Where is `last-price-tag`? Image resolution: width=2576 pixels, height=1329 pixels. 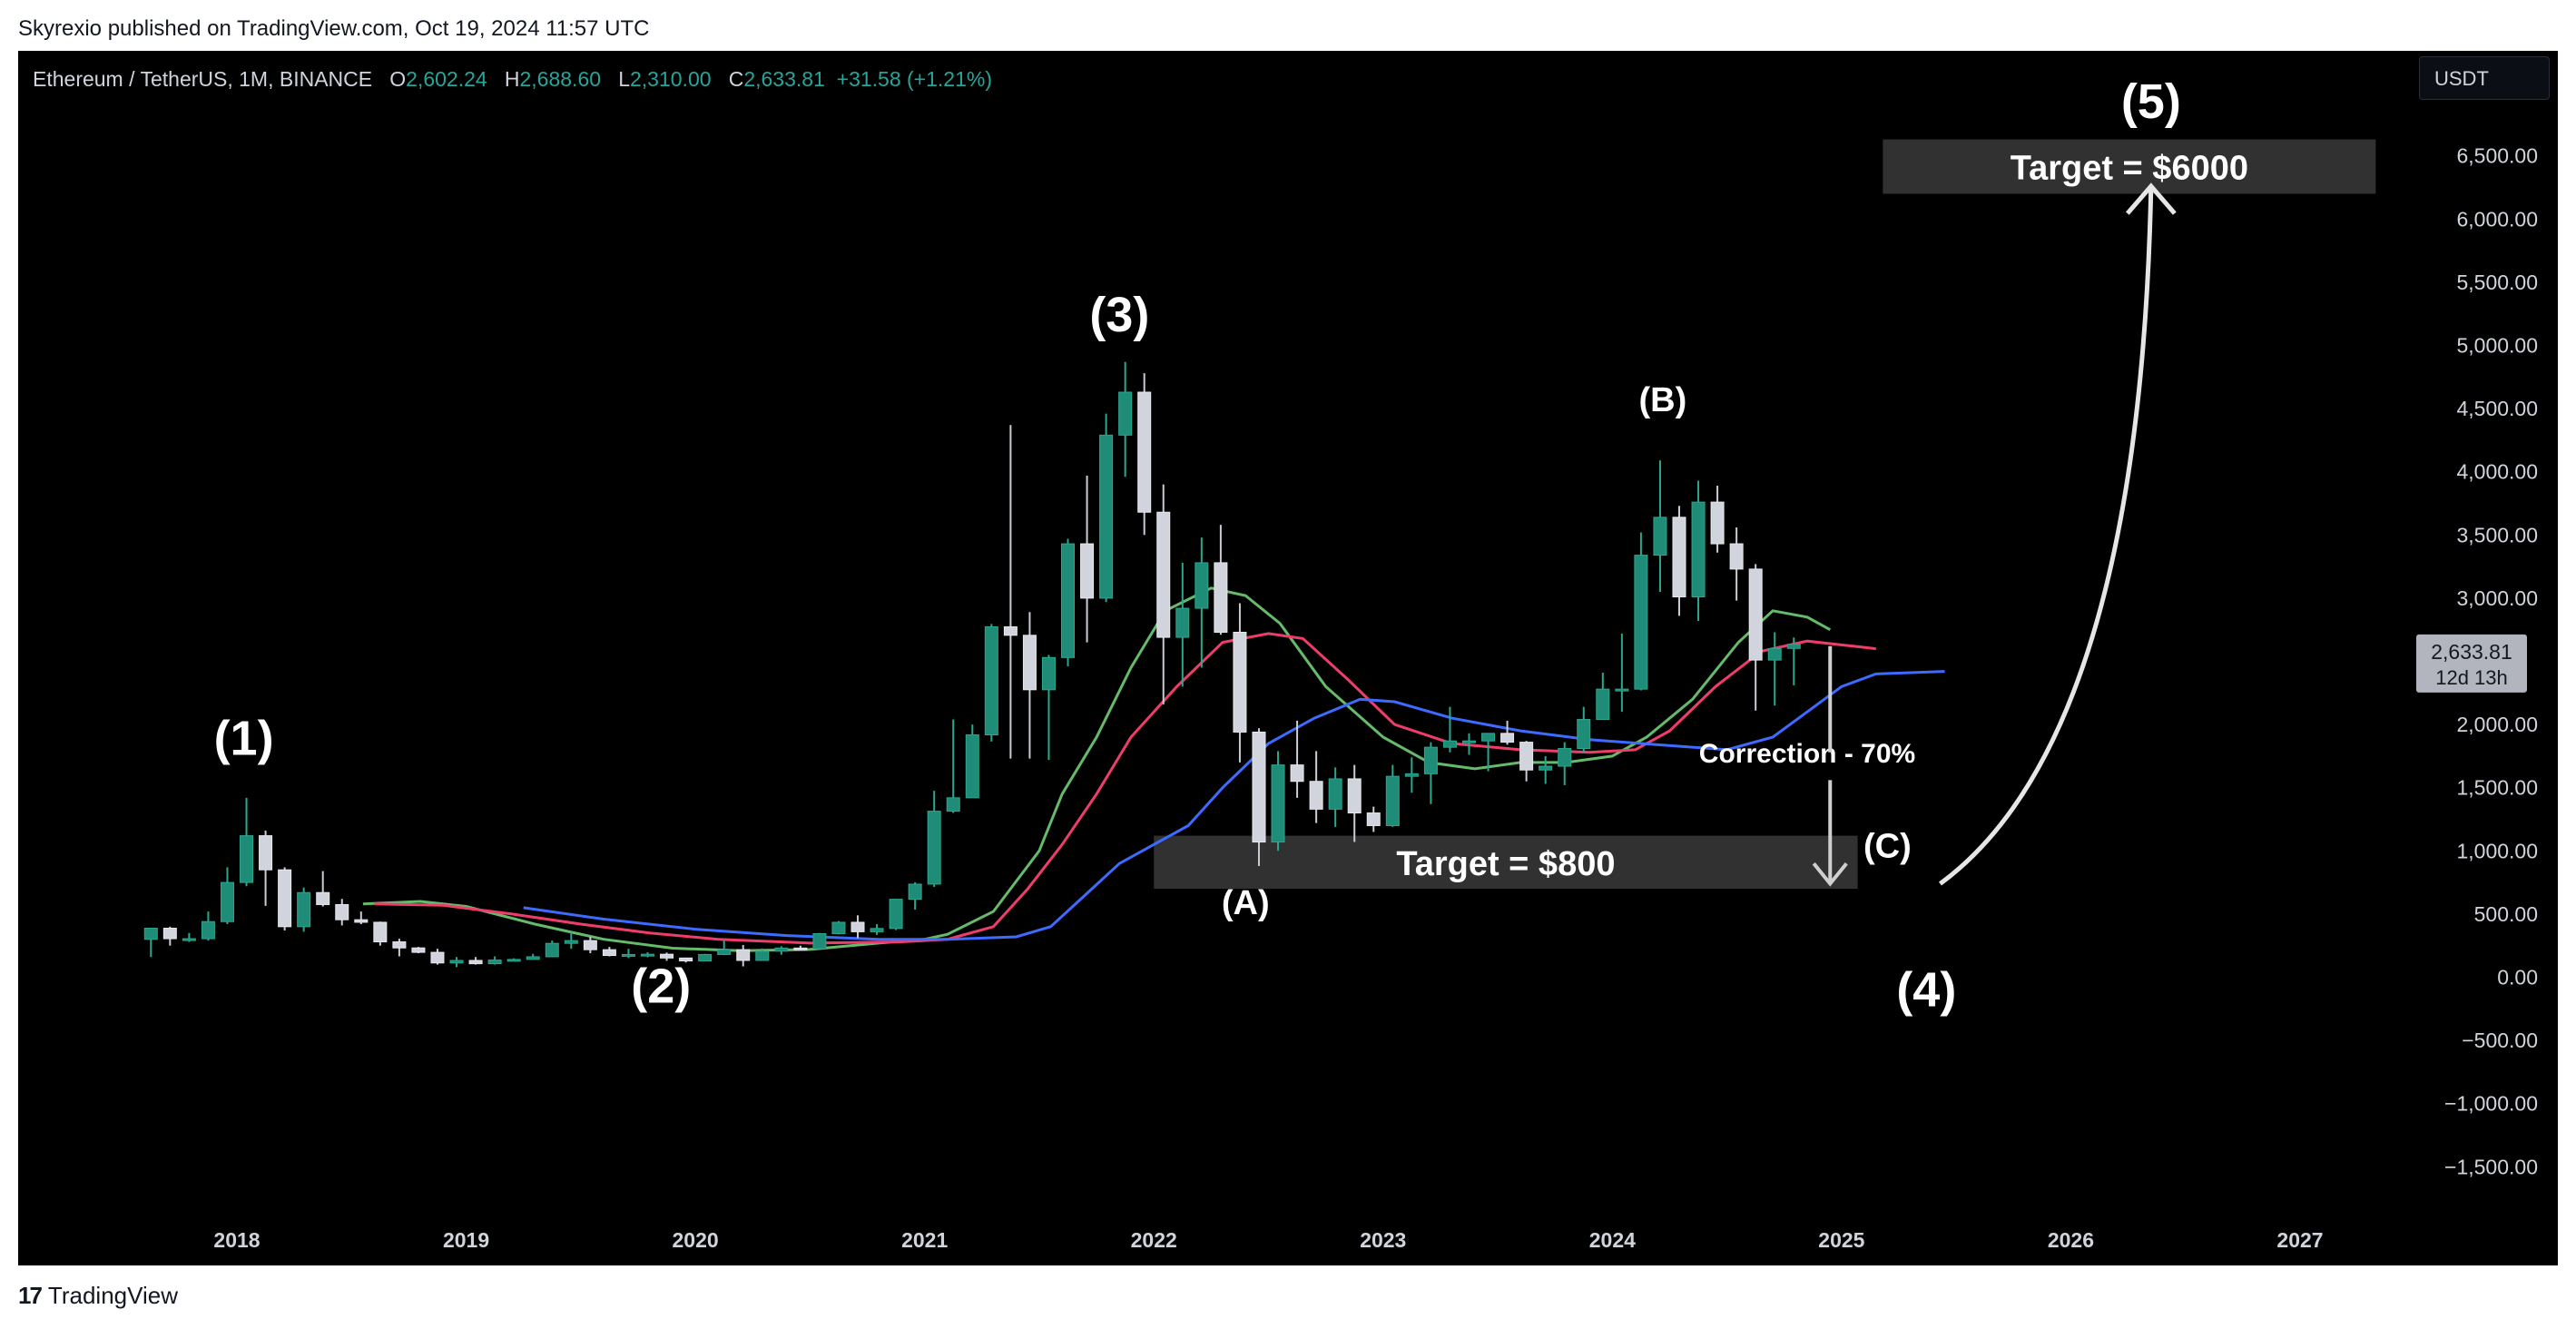
last-price-tag is located at coordinates (2471, 664).